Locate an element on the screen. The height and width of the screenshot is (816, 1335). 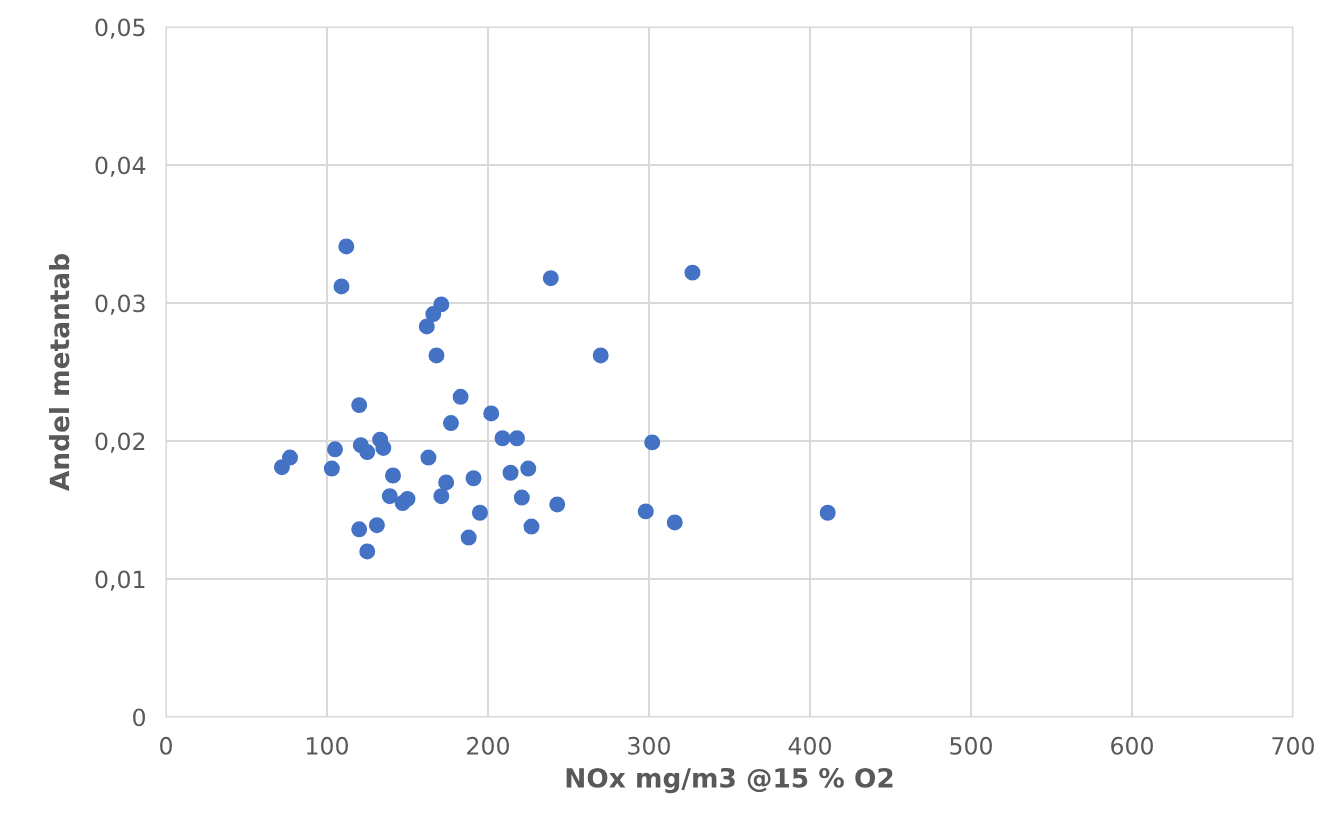
x-axis-title: NOx mg/m3 @15 % O2 is located at coordinates (729, 780).